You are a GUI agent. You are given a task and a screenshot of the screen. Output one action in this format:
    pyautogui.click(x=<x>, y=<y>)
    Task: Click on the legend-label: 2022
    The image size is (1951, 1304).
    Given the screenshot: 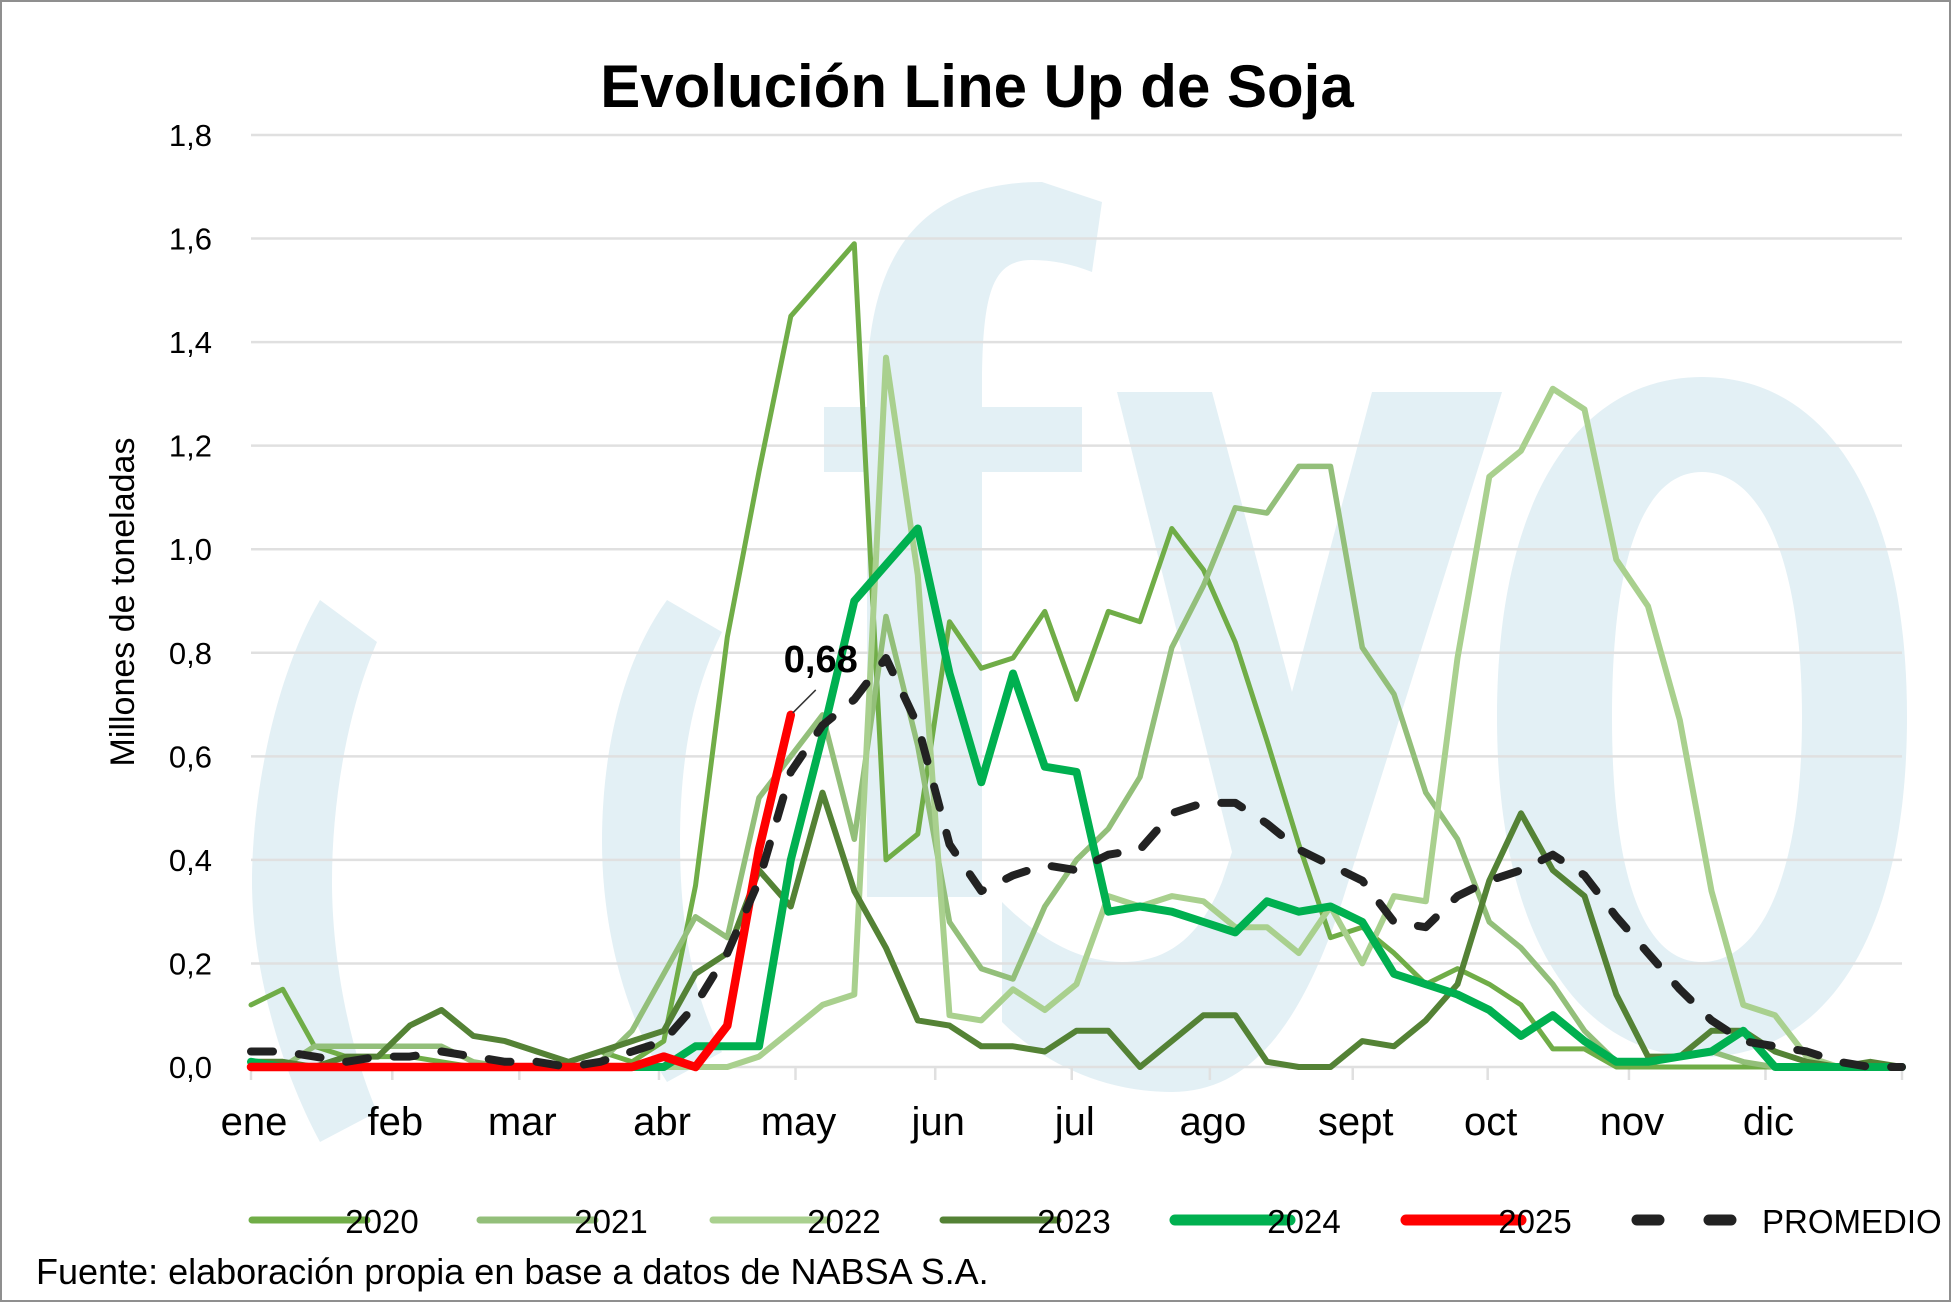 What is the action you would take?
    pyautogui.click(x=843, y=1221)
    